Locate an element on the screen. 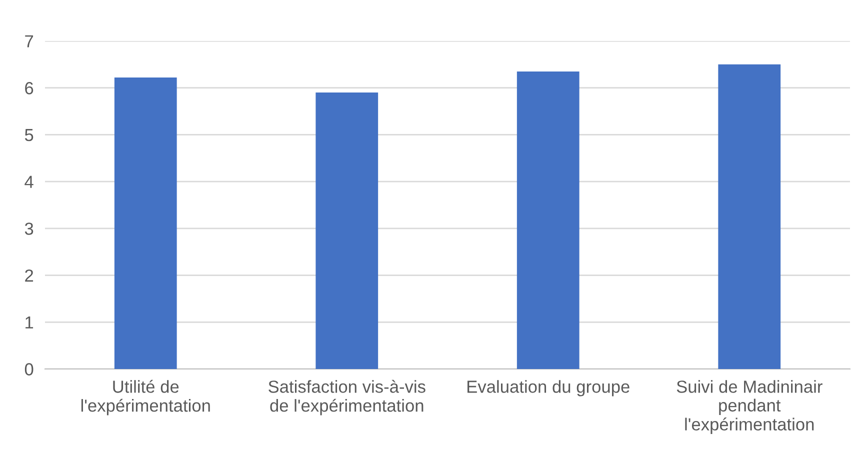 The image size is (861, 462). x-tick-label: Suivi de Madininair pendant l'expérimentation is located at coordinates (749, 407).